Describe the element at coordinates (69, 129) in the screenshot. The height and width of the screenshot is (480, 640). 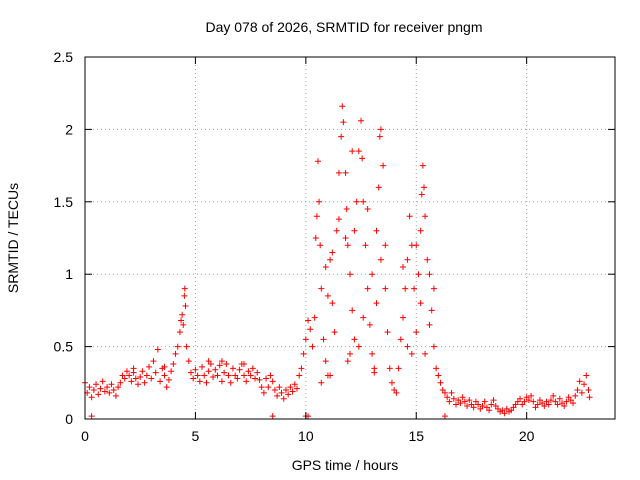
I see `y-tick-label: 2` at that location.